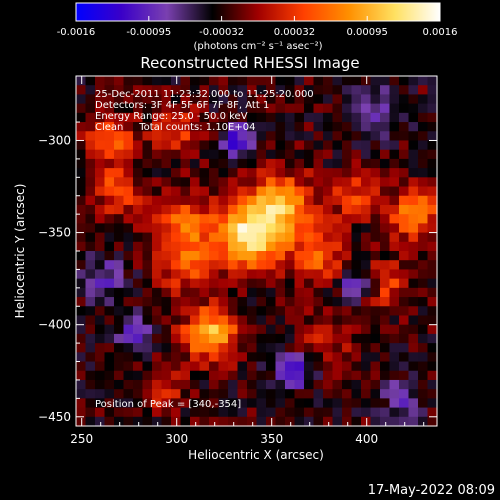 This screenshot has width=500, height=500. Describe the element at coordinates (271, 439) in the screenshot. I see `x-tick-label: 350` at that location.